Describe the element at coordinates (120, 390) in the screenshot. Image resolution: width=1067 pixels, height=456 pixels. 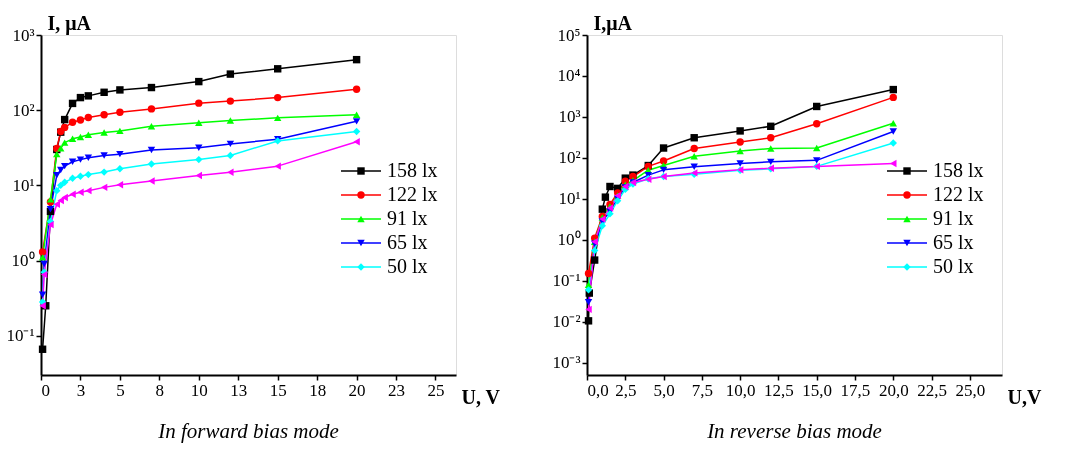
I see `x-tick-label: 5` at that location.